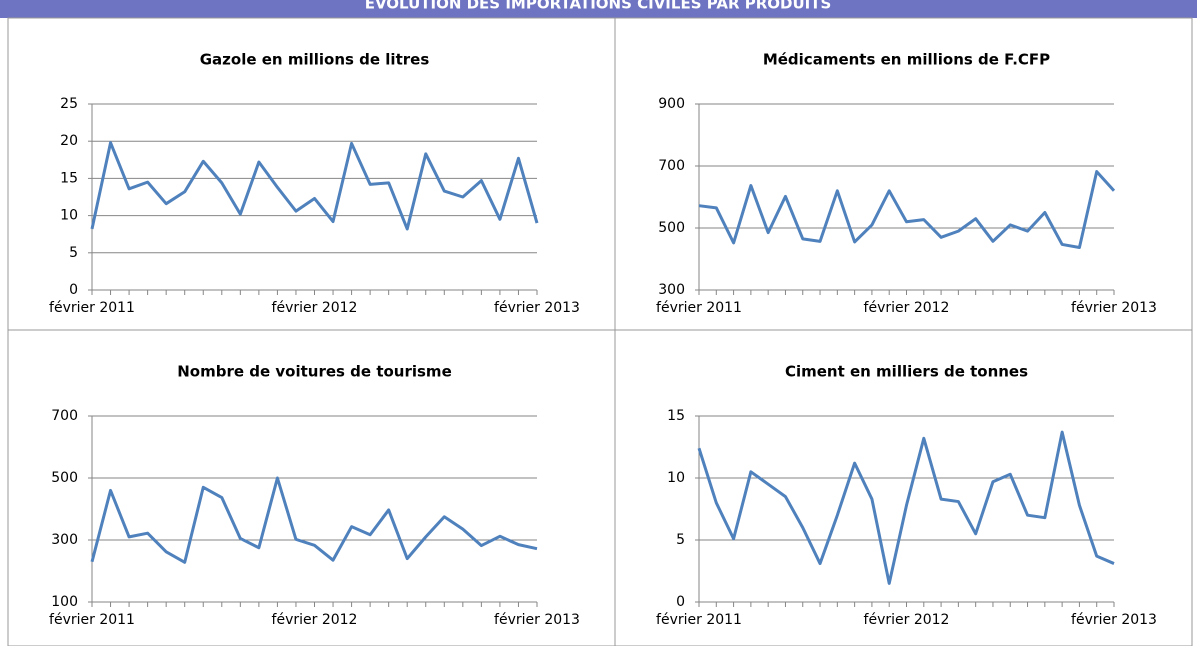 The width and height of the screenshot is (1197, 646). Describe the element at coordinates (69, 141) in the screenshot. I see `y-tick-label: 20` at that location.